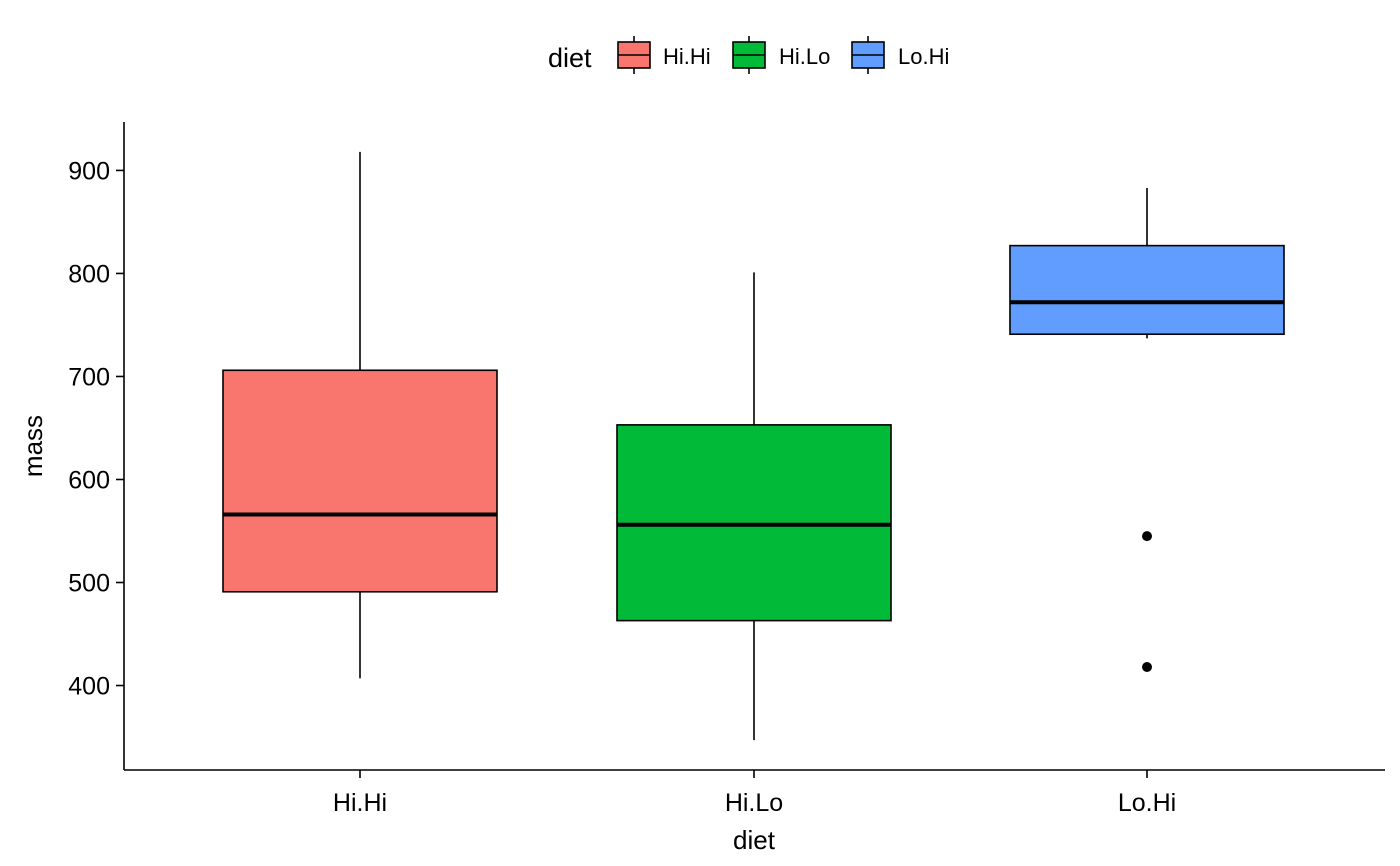 Image resolution: width=1400 pixels, height=866 pixels. What do you see at coordinates (1147, 803) in the screenshot?
I see `x-tick-label-Lo.Hi: Lo.Hi` at bounding box center [1147, 803].